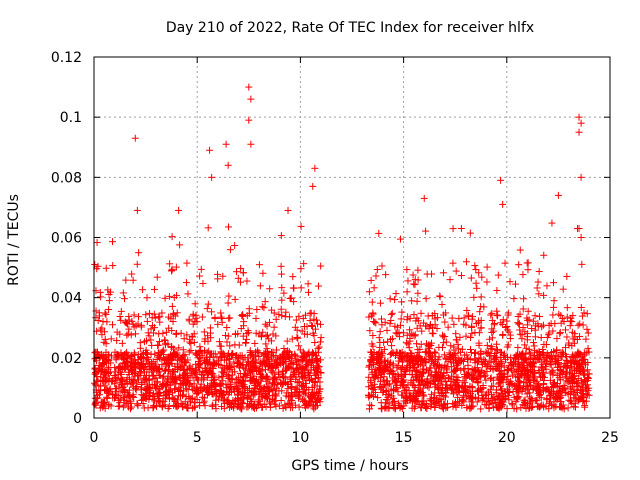 This screenshot has height=480, width=640. Describe the element at coordinates (300, 438) in the screenshot. I see `x-tick-label: 10` at that location.